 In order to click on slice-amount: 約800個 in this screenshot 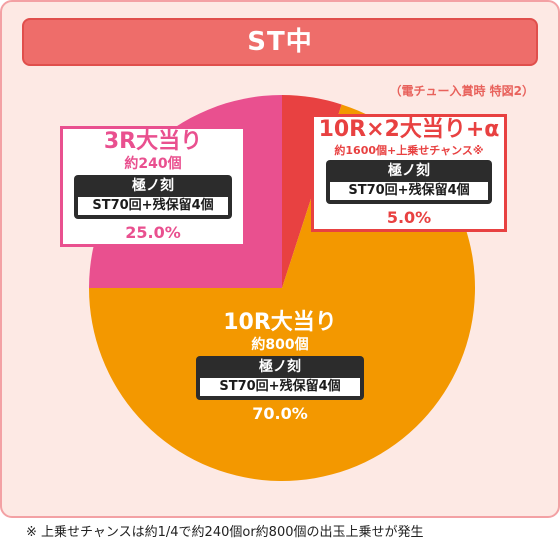, I will do `click(280, 345)`.